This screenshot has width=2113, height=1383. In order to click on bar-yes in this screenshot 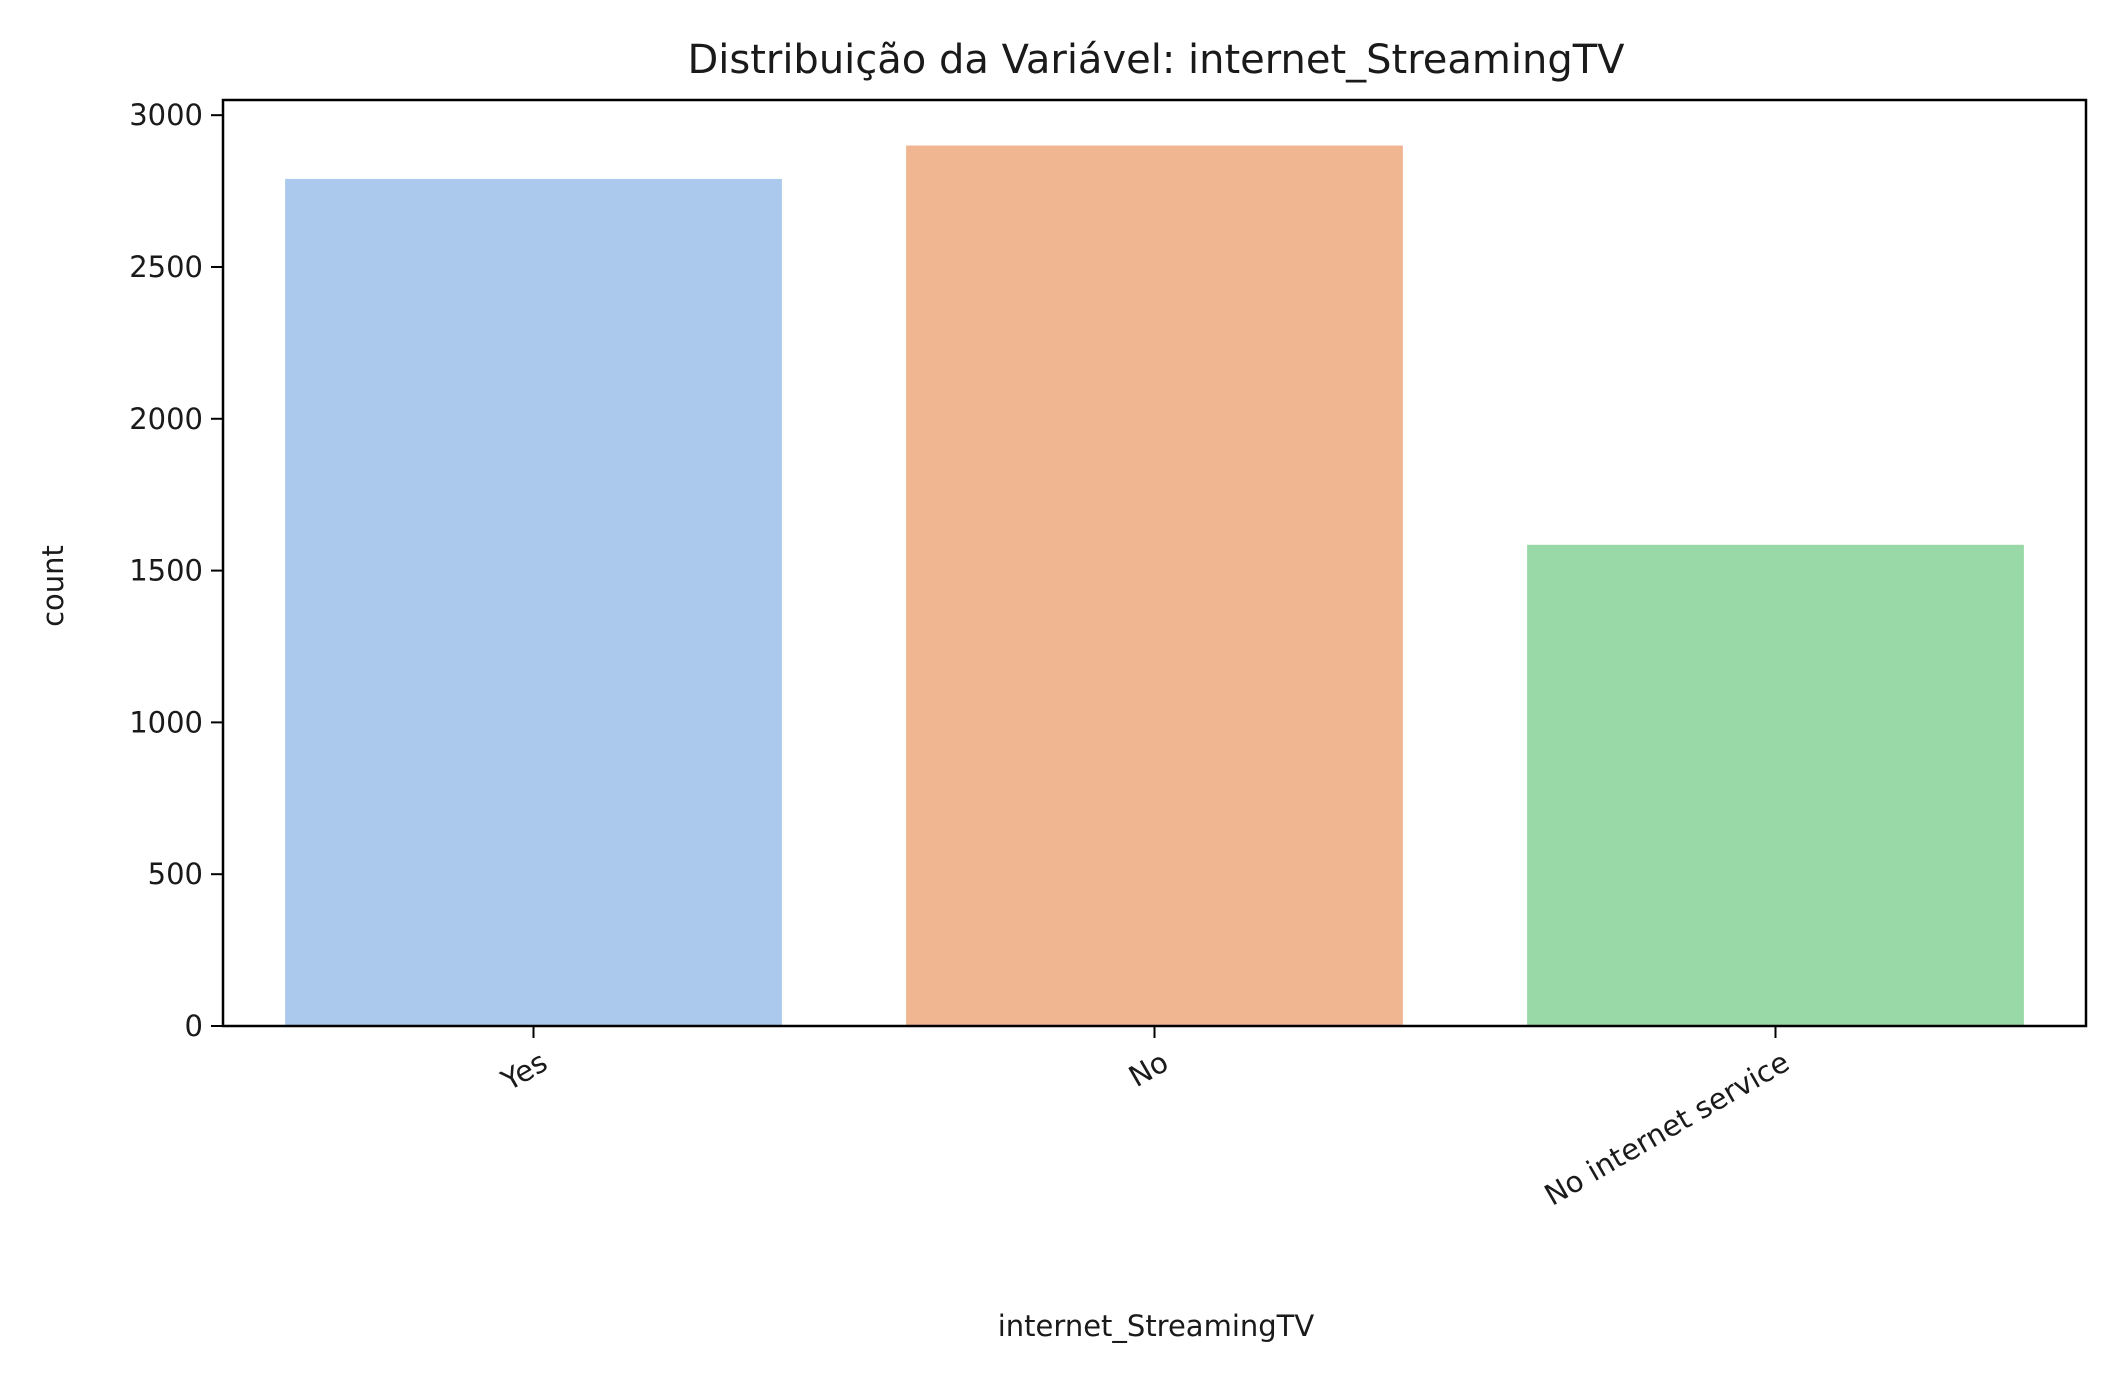, I will do `click(533, 602)`.